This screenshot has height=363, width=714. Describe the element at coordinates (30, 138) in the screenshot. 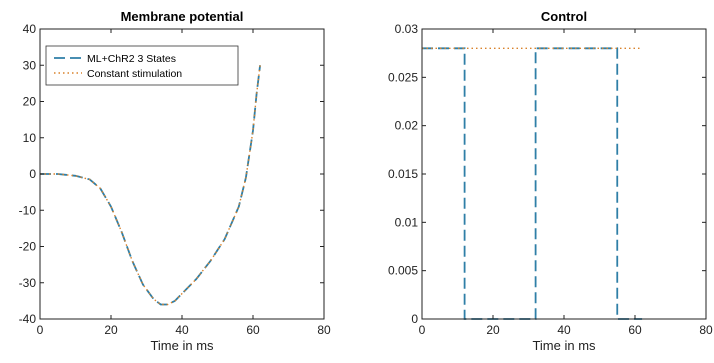

I see `y-tick-label: 10` at that location.